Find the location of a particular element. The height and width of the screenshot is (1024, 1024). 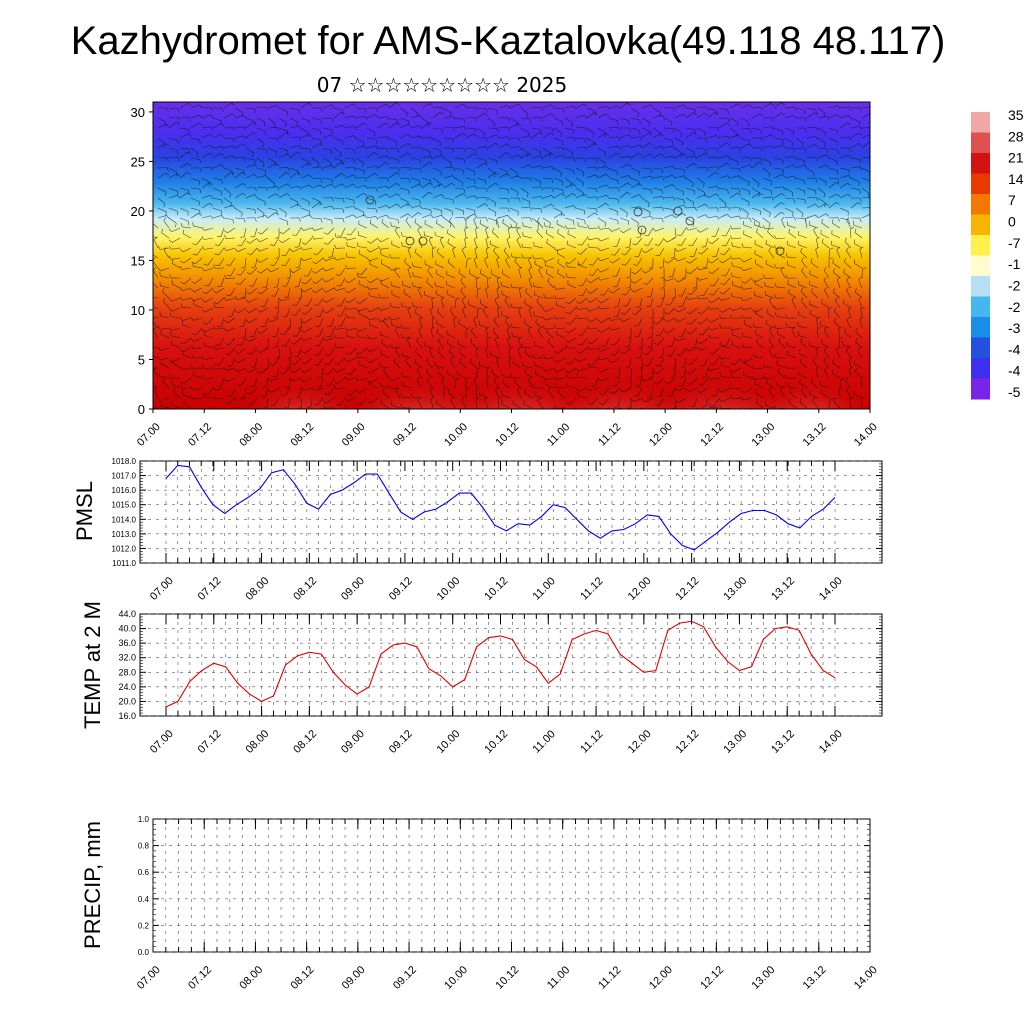

colorbar-swatch is located at coordinates (980, 348).